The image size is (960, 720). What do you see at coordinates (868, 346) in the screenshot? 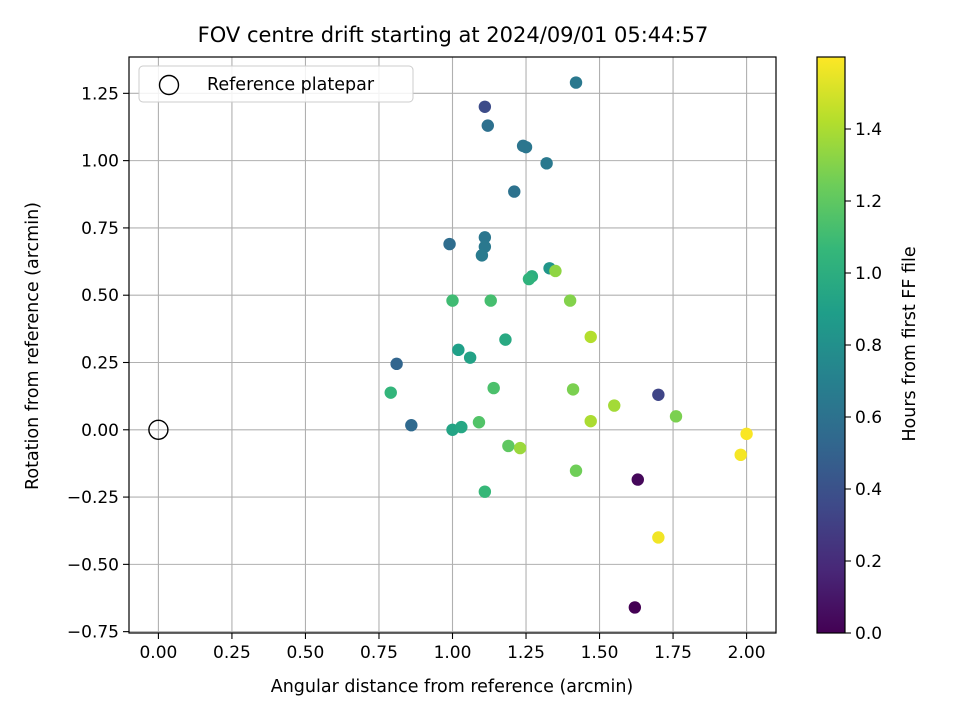
I see `colorbar-tick-label: 0.8` at bounding box center [868, 346].